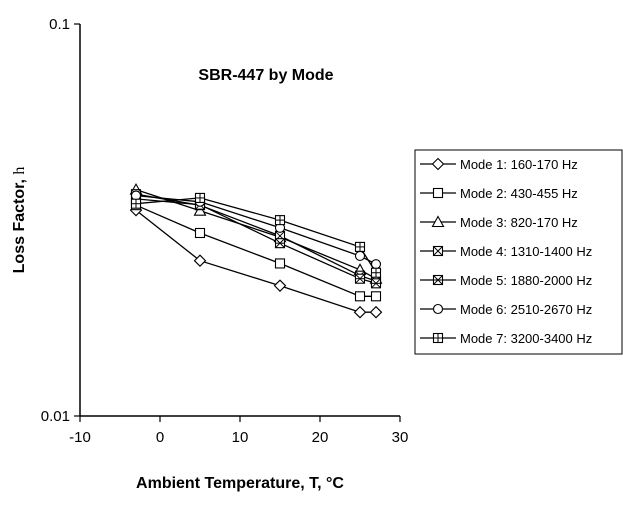  What do you see at coordinates (55, 416) in the screenshot?
I see `y-tick-label: 0.01` at bounding box center [55, 416].